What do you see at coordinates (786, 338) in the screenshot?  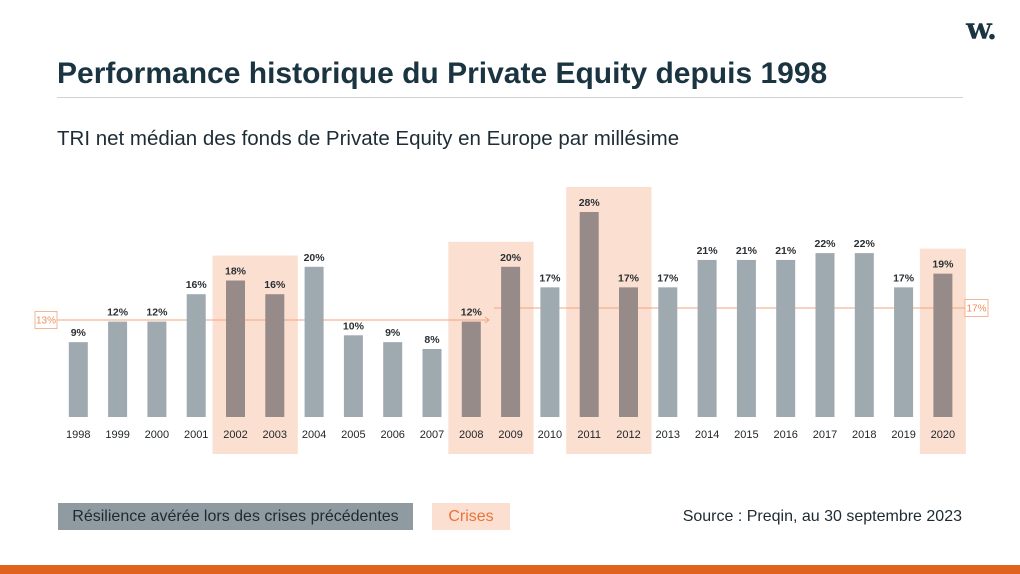 I see `bar-2016` at bounding box center [786, 338].